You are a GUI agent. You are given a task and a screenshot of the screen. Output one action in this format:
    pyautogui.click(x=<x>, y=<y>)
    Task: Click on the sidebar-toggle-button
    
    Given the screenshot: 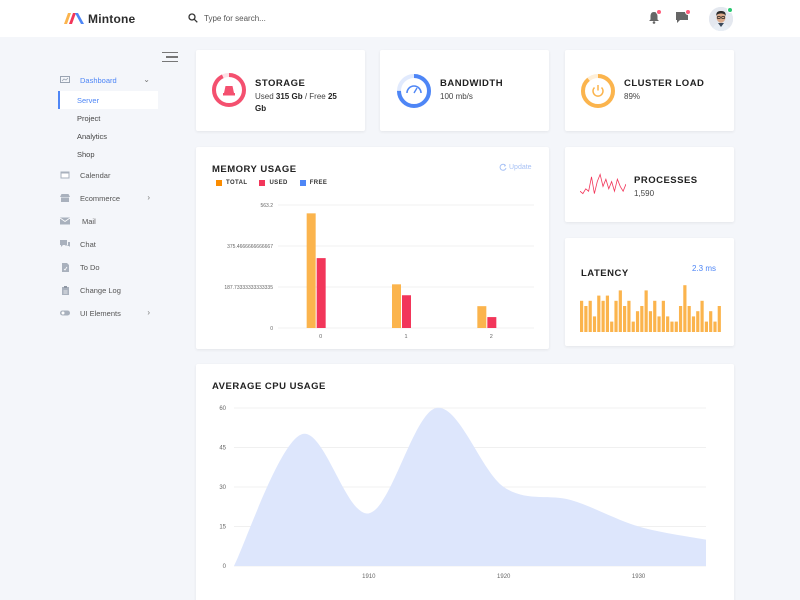 What is the action you would take?
    pyautogui.click(x=170, y=57)
    